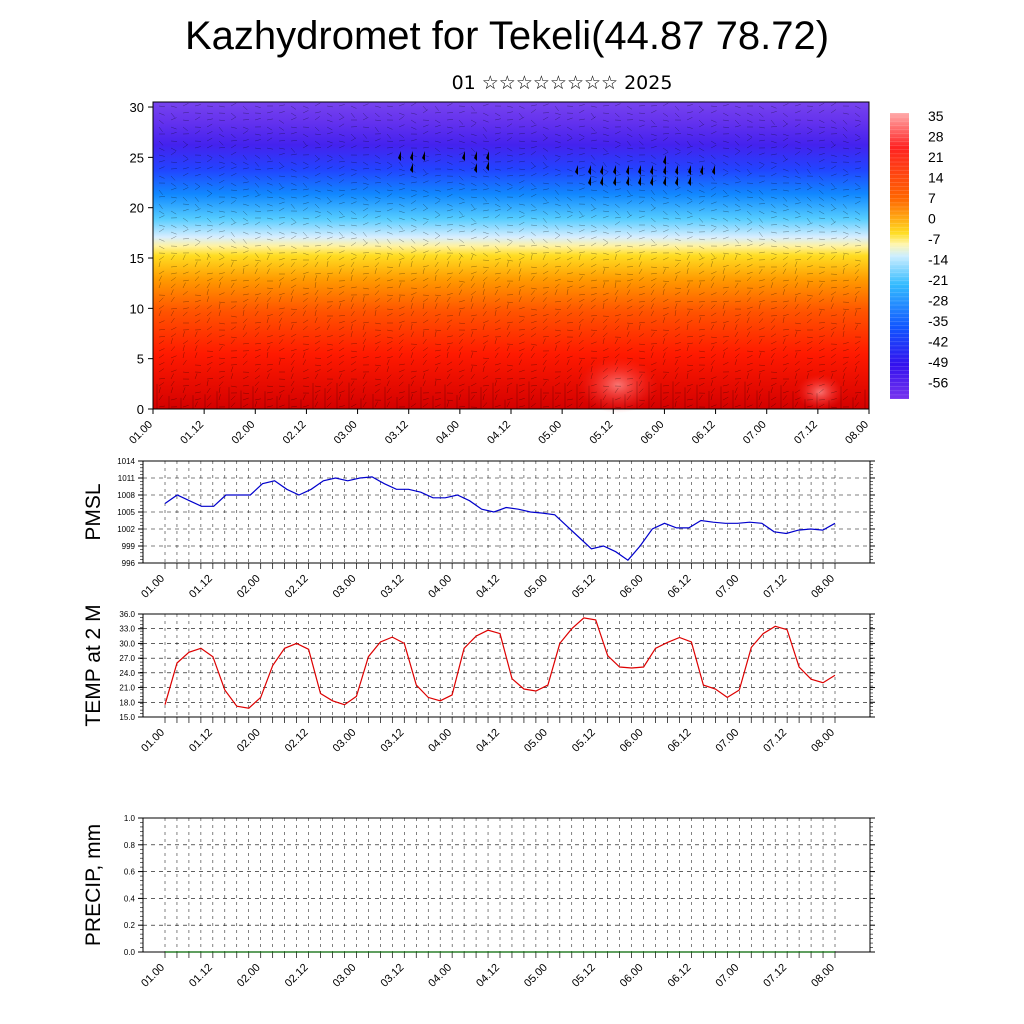 The width and height of the screenshot is (1024, 1024). What do you see at coordinates (932, 219) in the screenshot?
I see `colorbar-label: 0` at bounding box center [932, 219].